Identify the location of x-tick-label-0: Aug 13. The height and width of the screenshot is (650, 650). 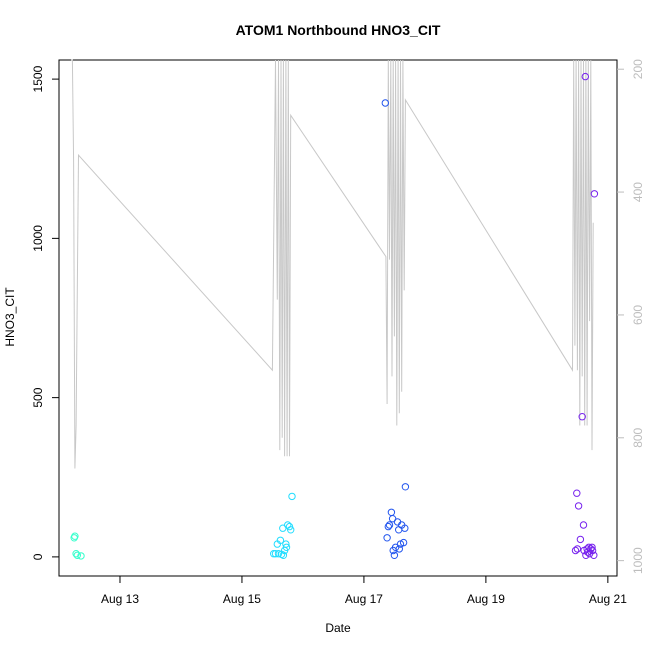
(120, 599).